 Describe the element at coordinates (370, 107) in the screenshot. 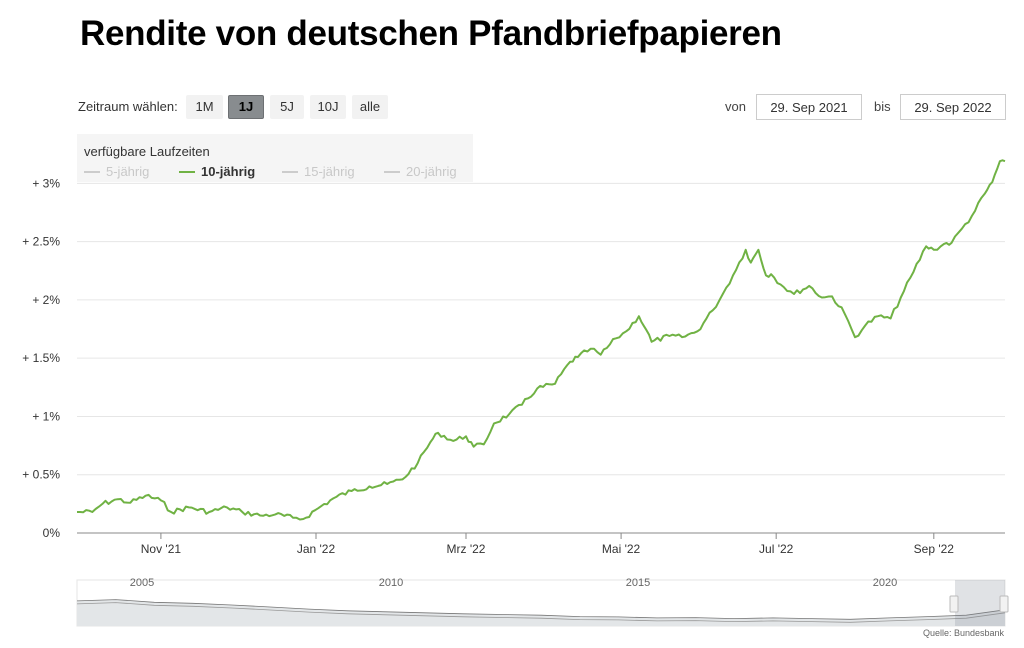

I see `range-button-alle: alle` at that location.